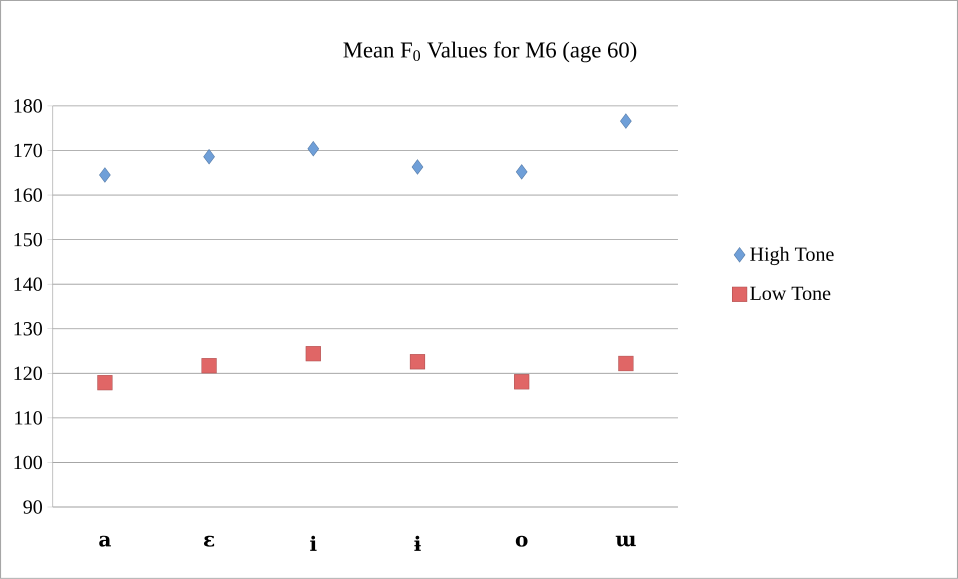  Describe the element at coordinates (28, 151) in the screenshot. I see `y-tick-label: 170` at that location.